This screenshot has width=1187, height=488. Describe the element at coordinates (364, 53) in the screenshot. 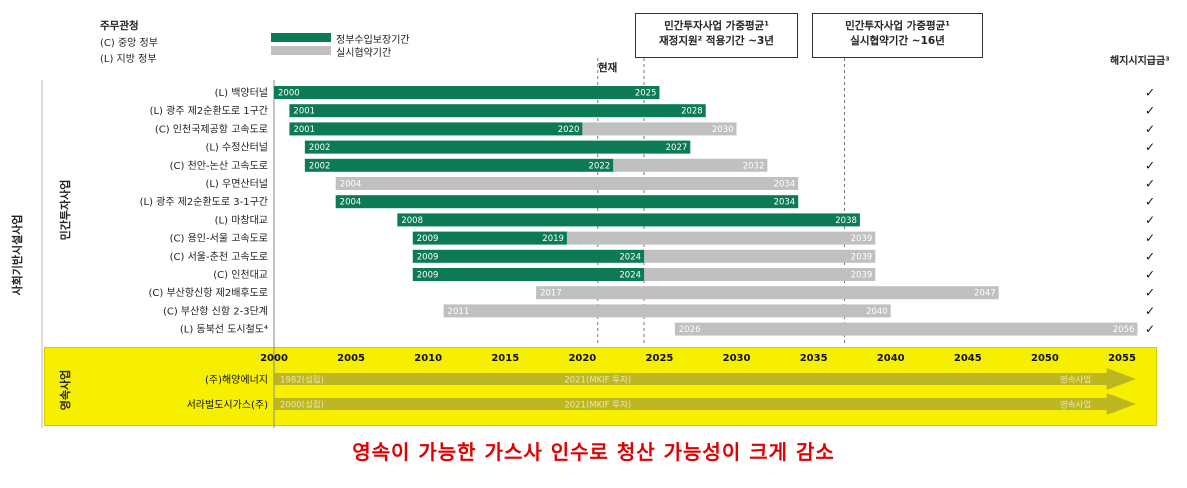

I see `legend-actual-label: 실시협약기간` at that location.